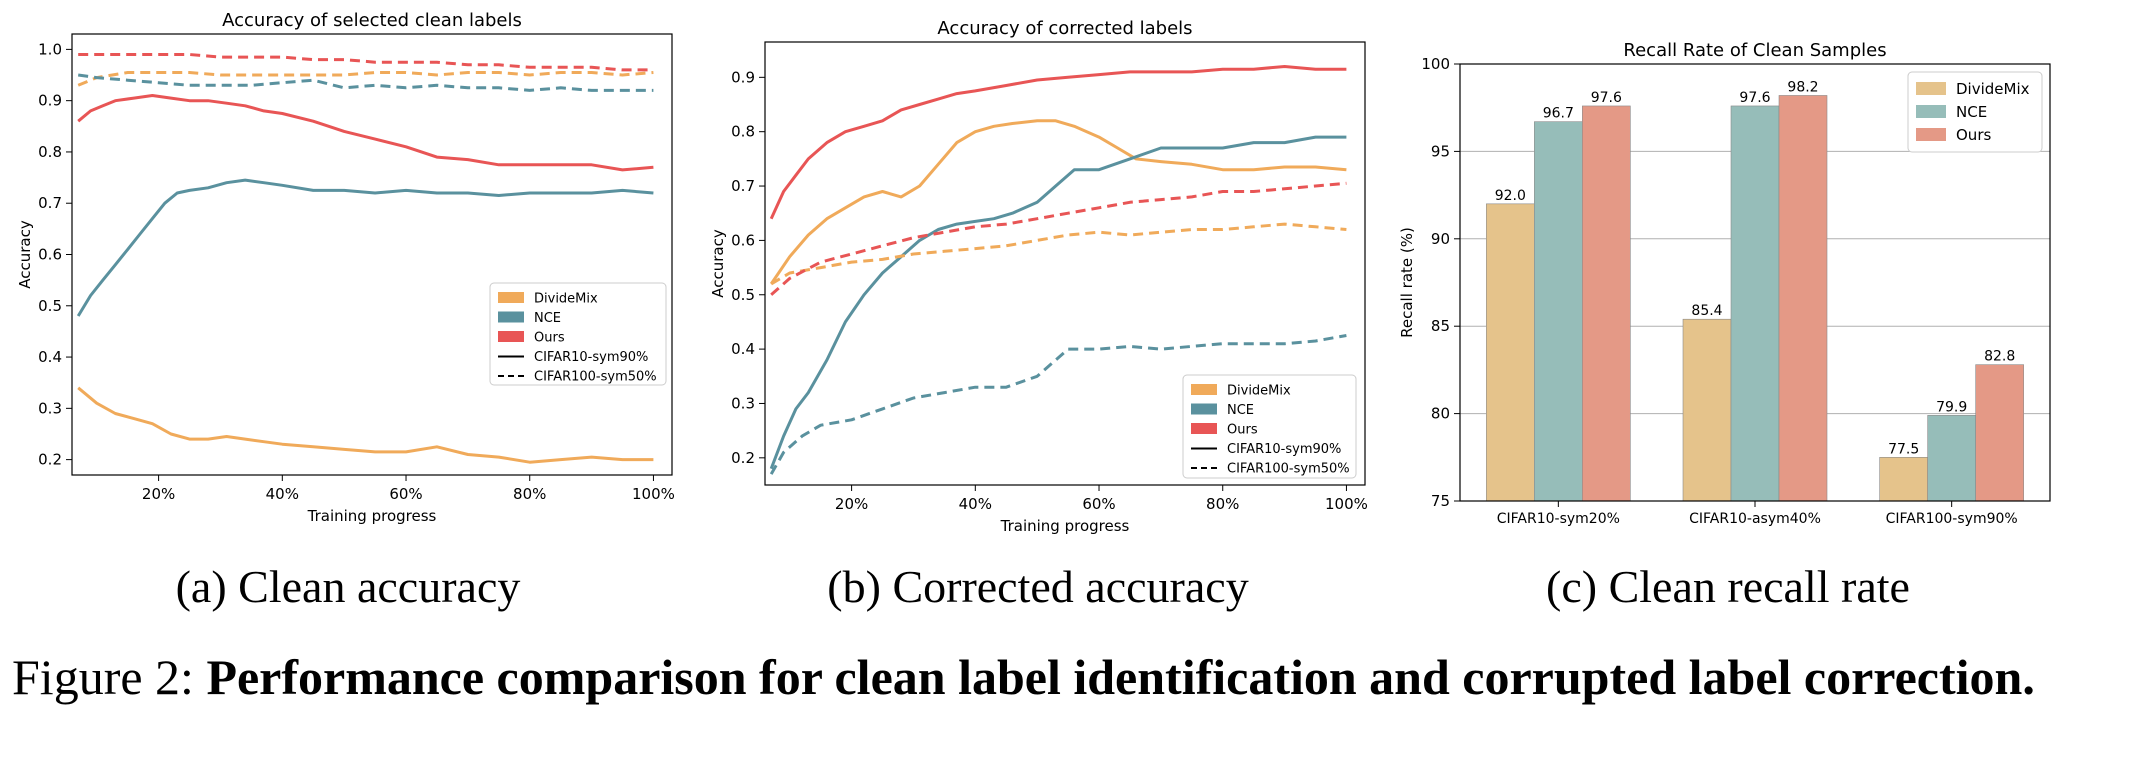 This screenshot has width=2138, height=774. What do you see at coordinates (1558, 519) in the screenshot?
I see `x-tick-label: CIFAR10-sym20%` at bounding box center [1558, 519].